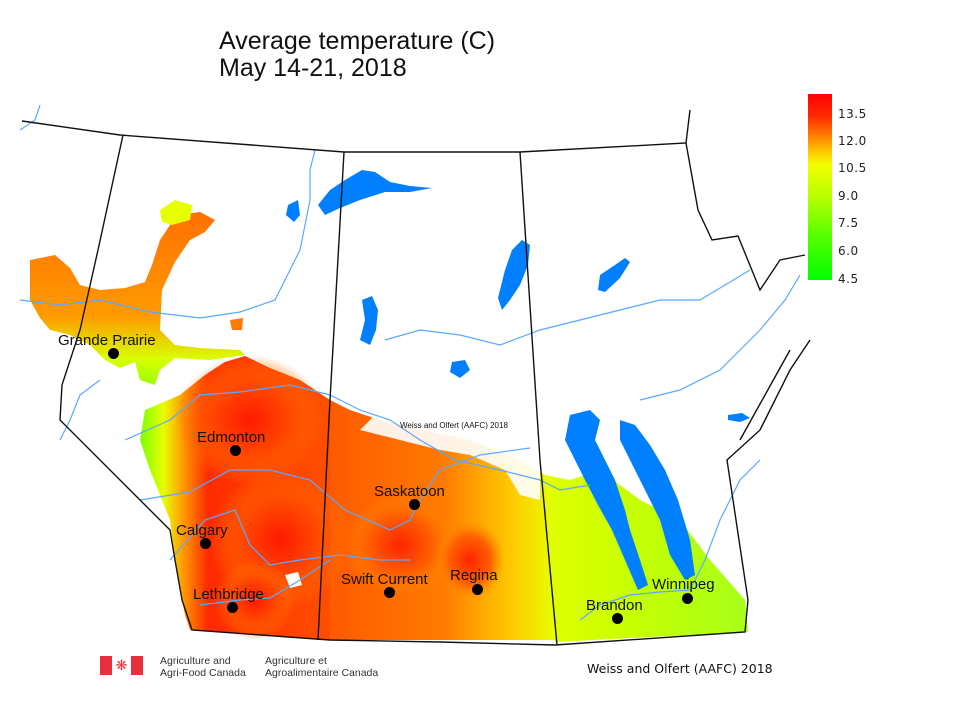 This screenshot has width=960, height=720. What do you see at coordinates (202, 530) in the screenshot?
I see `city-label-calgary: Calgary` at bounding box center [202, 530].